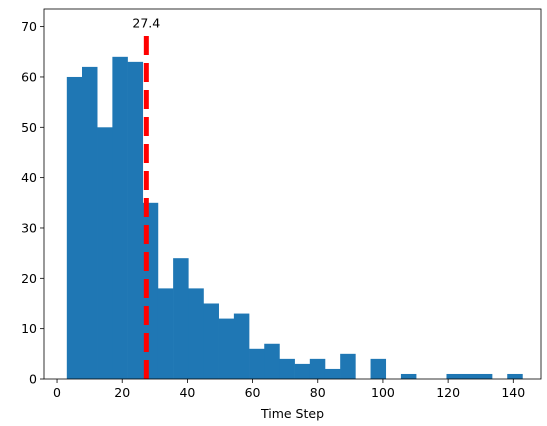  What do you see at coordinates (253, 392) in the screenshot?
I see `x-tick-label: 60` at bounding box center [253, 392].